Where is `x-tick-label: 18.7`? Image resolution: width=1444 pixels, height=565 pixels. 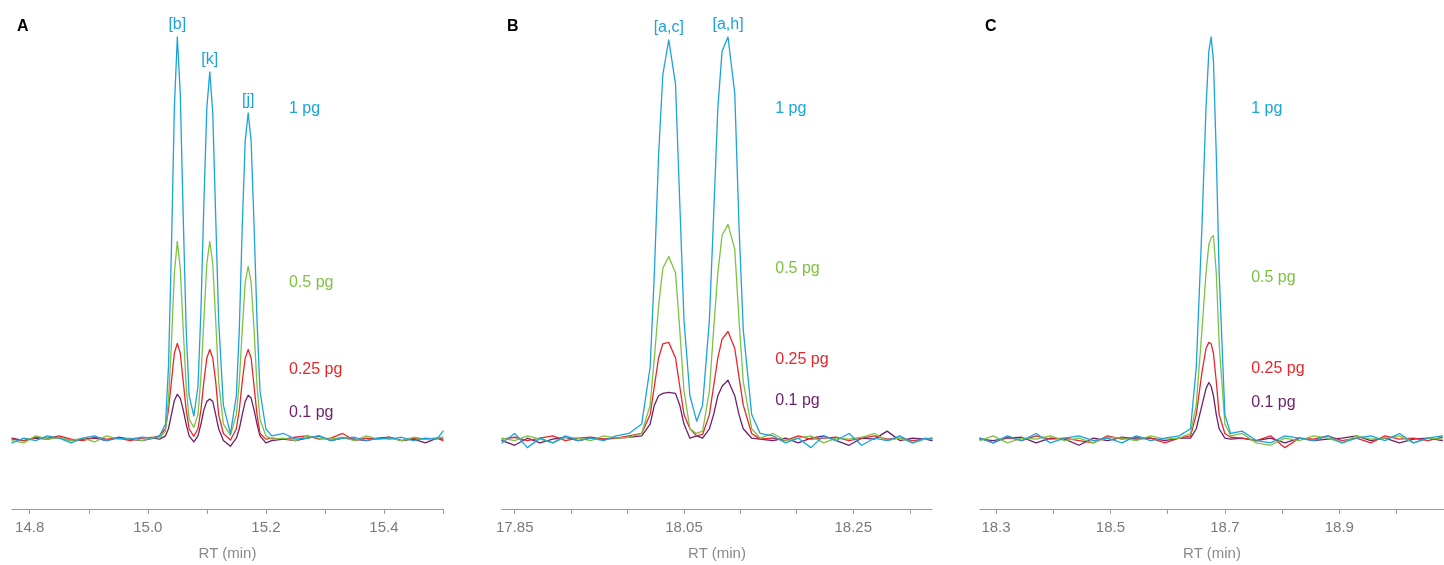 x-tick-label: 18.7 is located at coordinates (1225, 526).